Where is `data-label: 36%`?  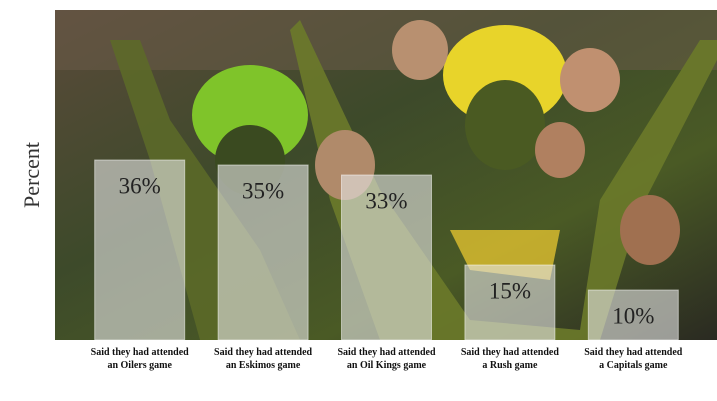 data-label: 36% is located at coordinates (140, 185).